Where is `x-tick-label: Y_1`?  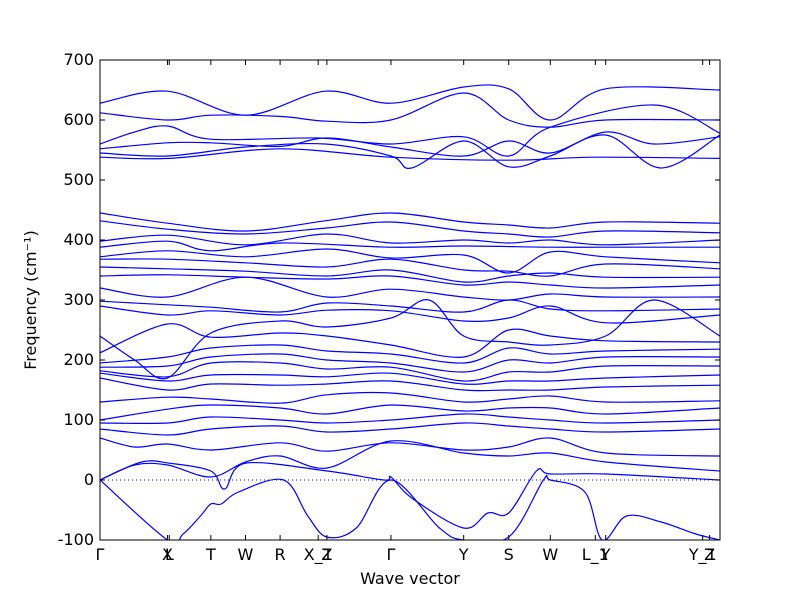
x-tick-label: Y_1 is located at coordinates (702, 555).